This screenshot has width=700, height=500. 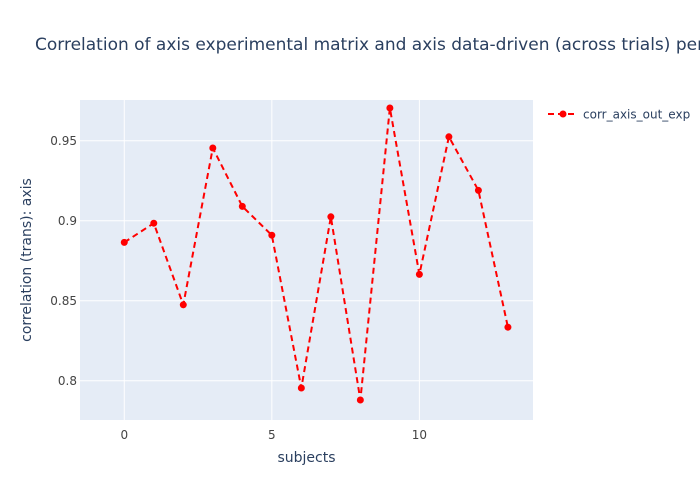 What do you see at coordinates (67, 381) in the screenshot?
I see `y-tick-label: 0.8` at bounding box center [67, 381].